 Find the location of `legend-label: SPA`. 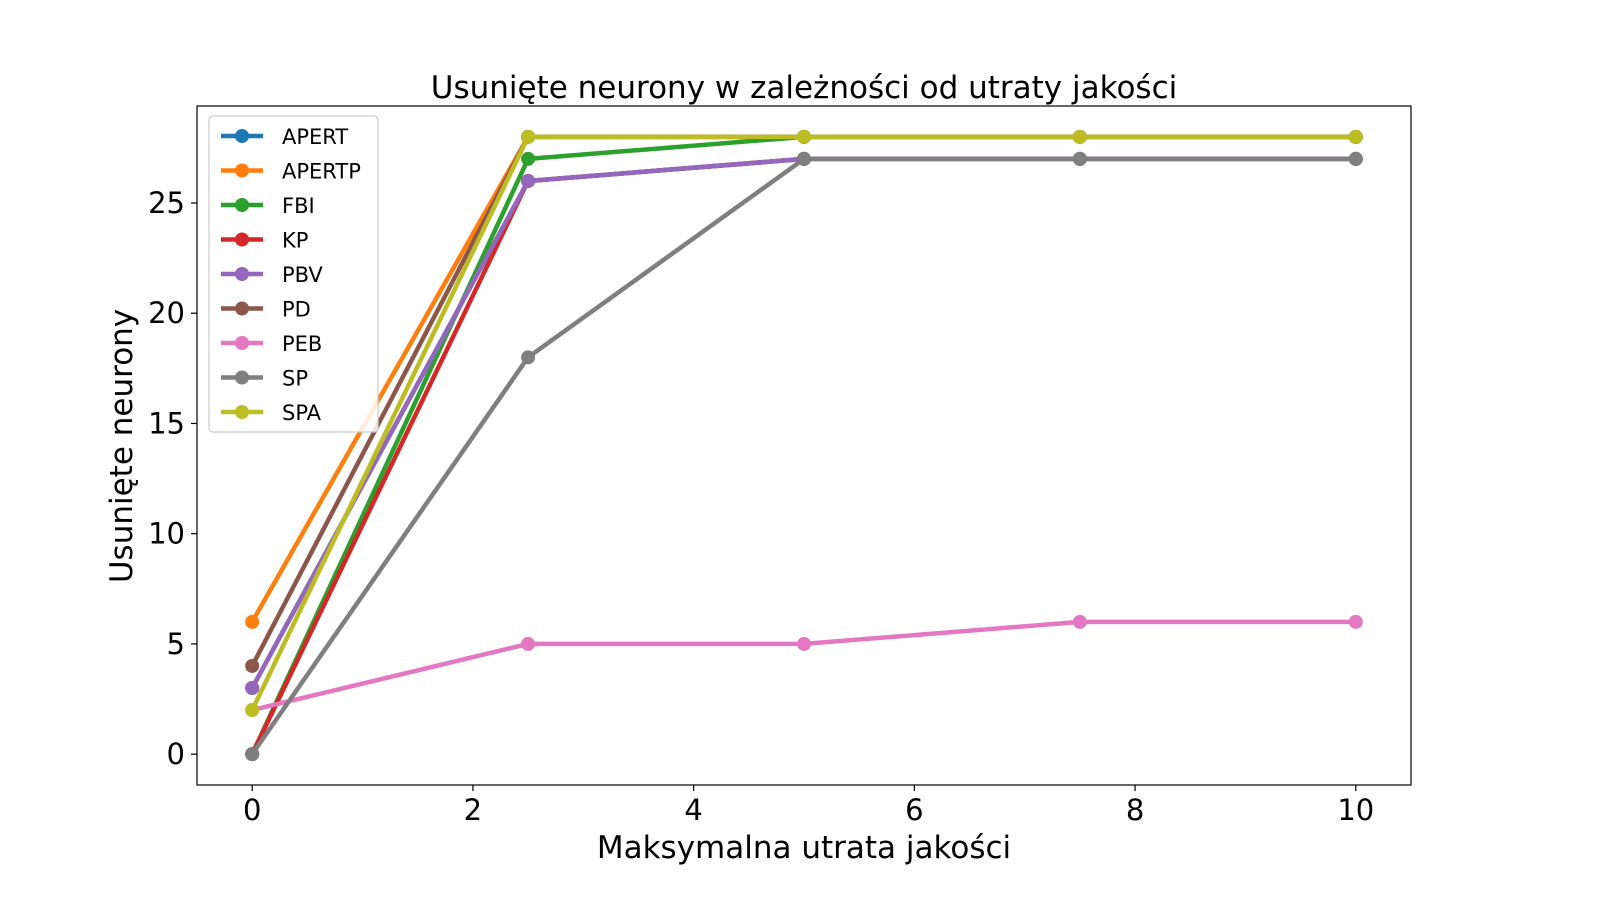

legend-label: SPA is located at coordinates (302, 413).